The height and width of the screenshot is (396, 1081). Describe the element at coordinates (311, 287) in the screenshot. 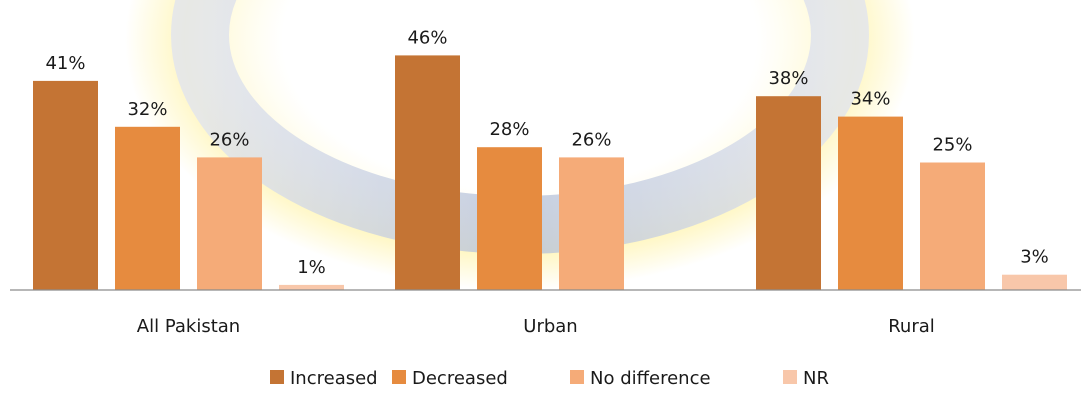

I see `bar-all-pakistan-nr` at that location.